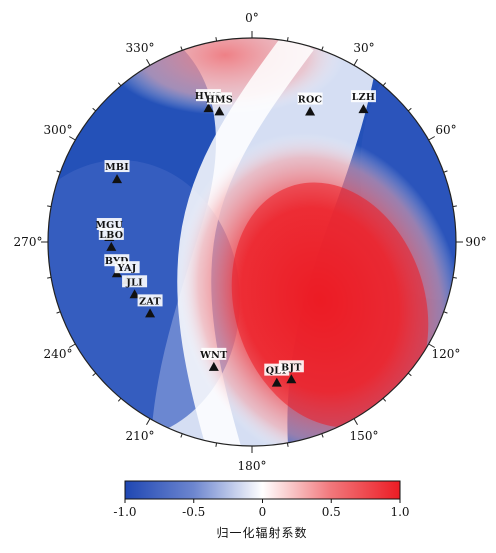 Image resolution: width=496 pixels, height=553 pixels. I want to click on station-label: YAJ, so click(127, 268).